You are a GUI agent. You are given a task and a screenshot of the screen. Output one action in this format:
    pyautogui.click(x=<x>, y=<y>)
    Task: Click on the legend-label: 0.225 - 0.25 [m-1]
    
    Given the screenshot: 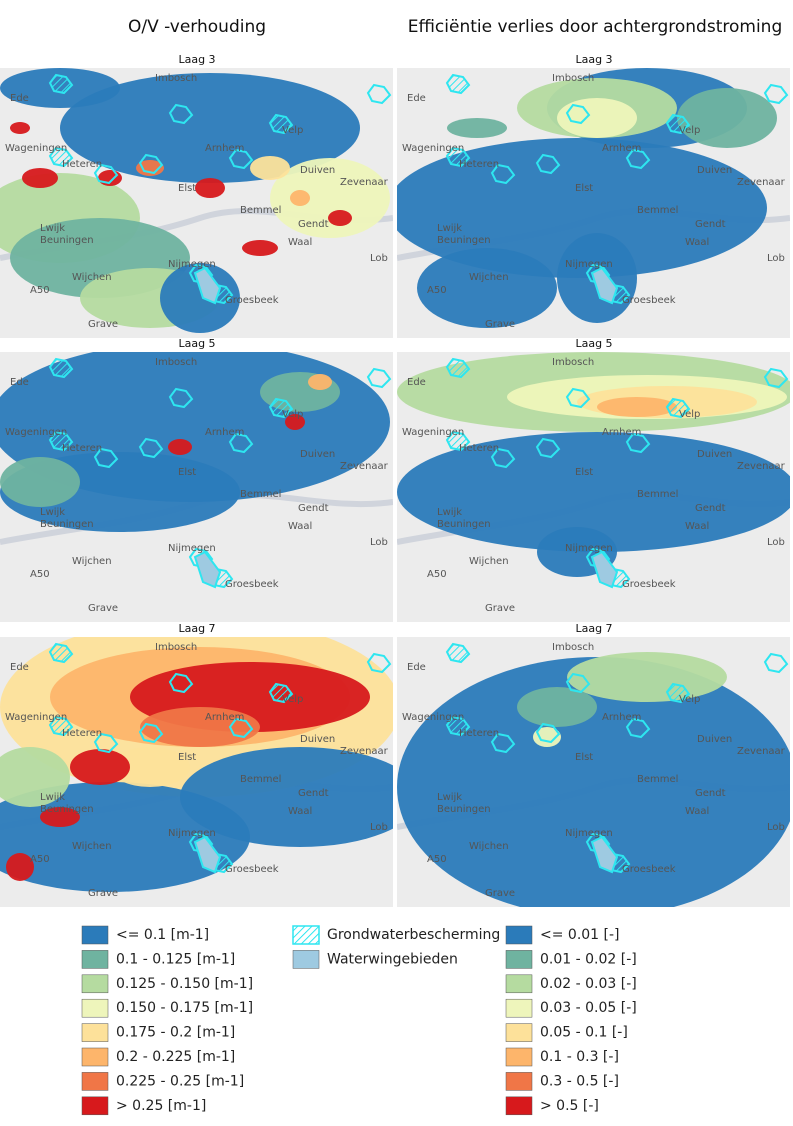 What is the action you would take?
    pyautogui.click(x=180, y=1081)
    